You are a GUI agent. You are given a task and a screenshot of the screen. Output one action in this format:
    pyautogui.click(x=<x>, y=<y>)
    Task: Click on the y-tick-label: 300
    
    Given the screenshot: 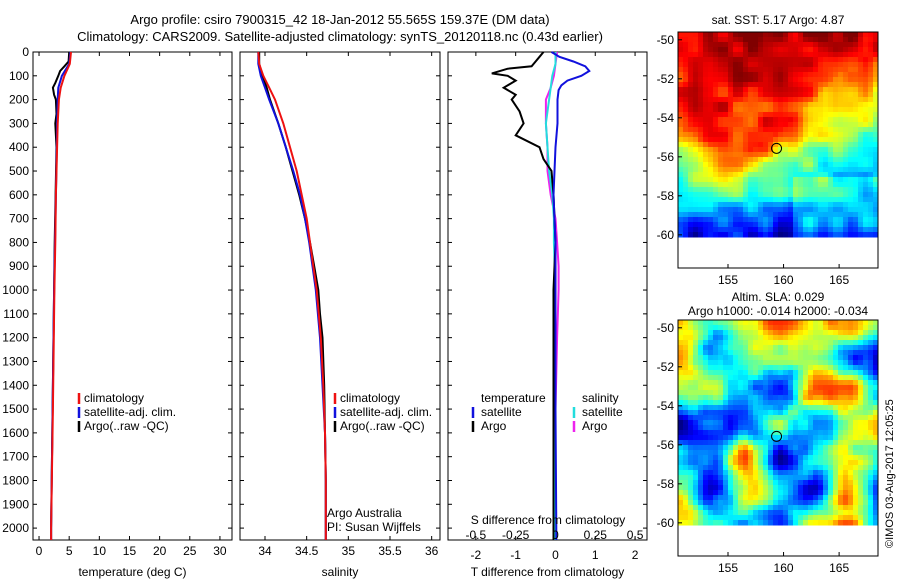 What is the action you would take?
    pyautogui.click(x=19, y=123)
    